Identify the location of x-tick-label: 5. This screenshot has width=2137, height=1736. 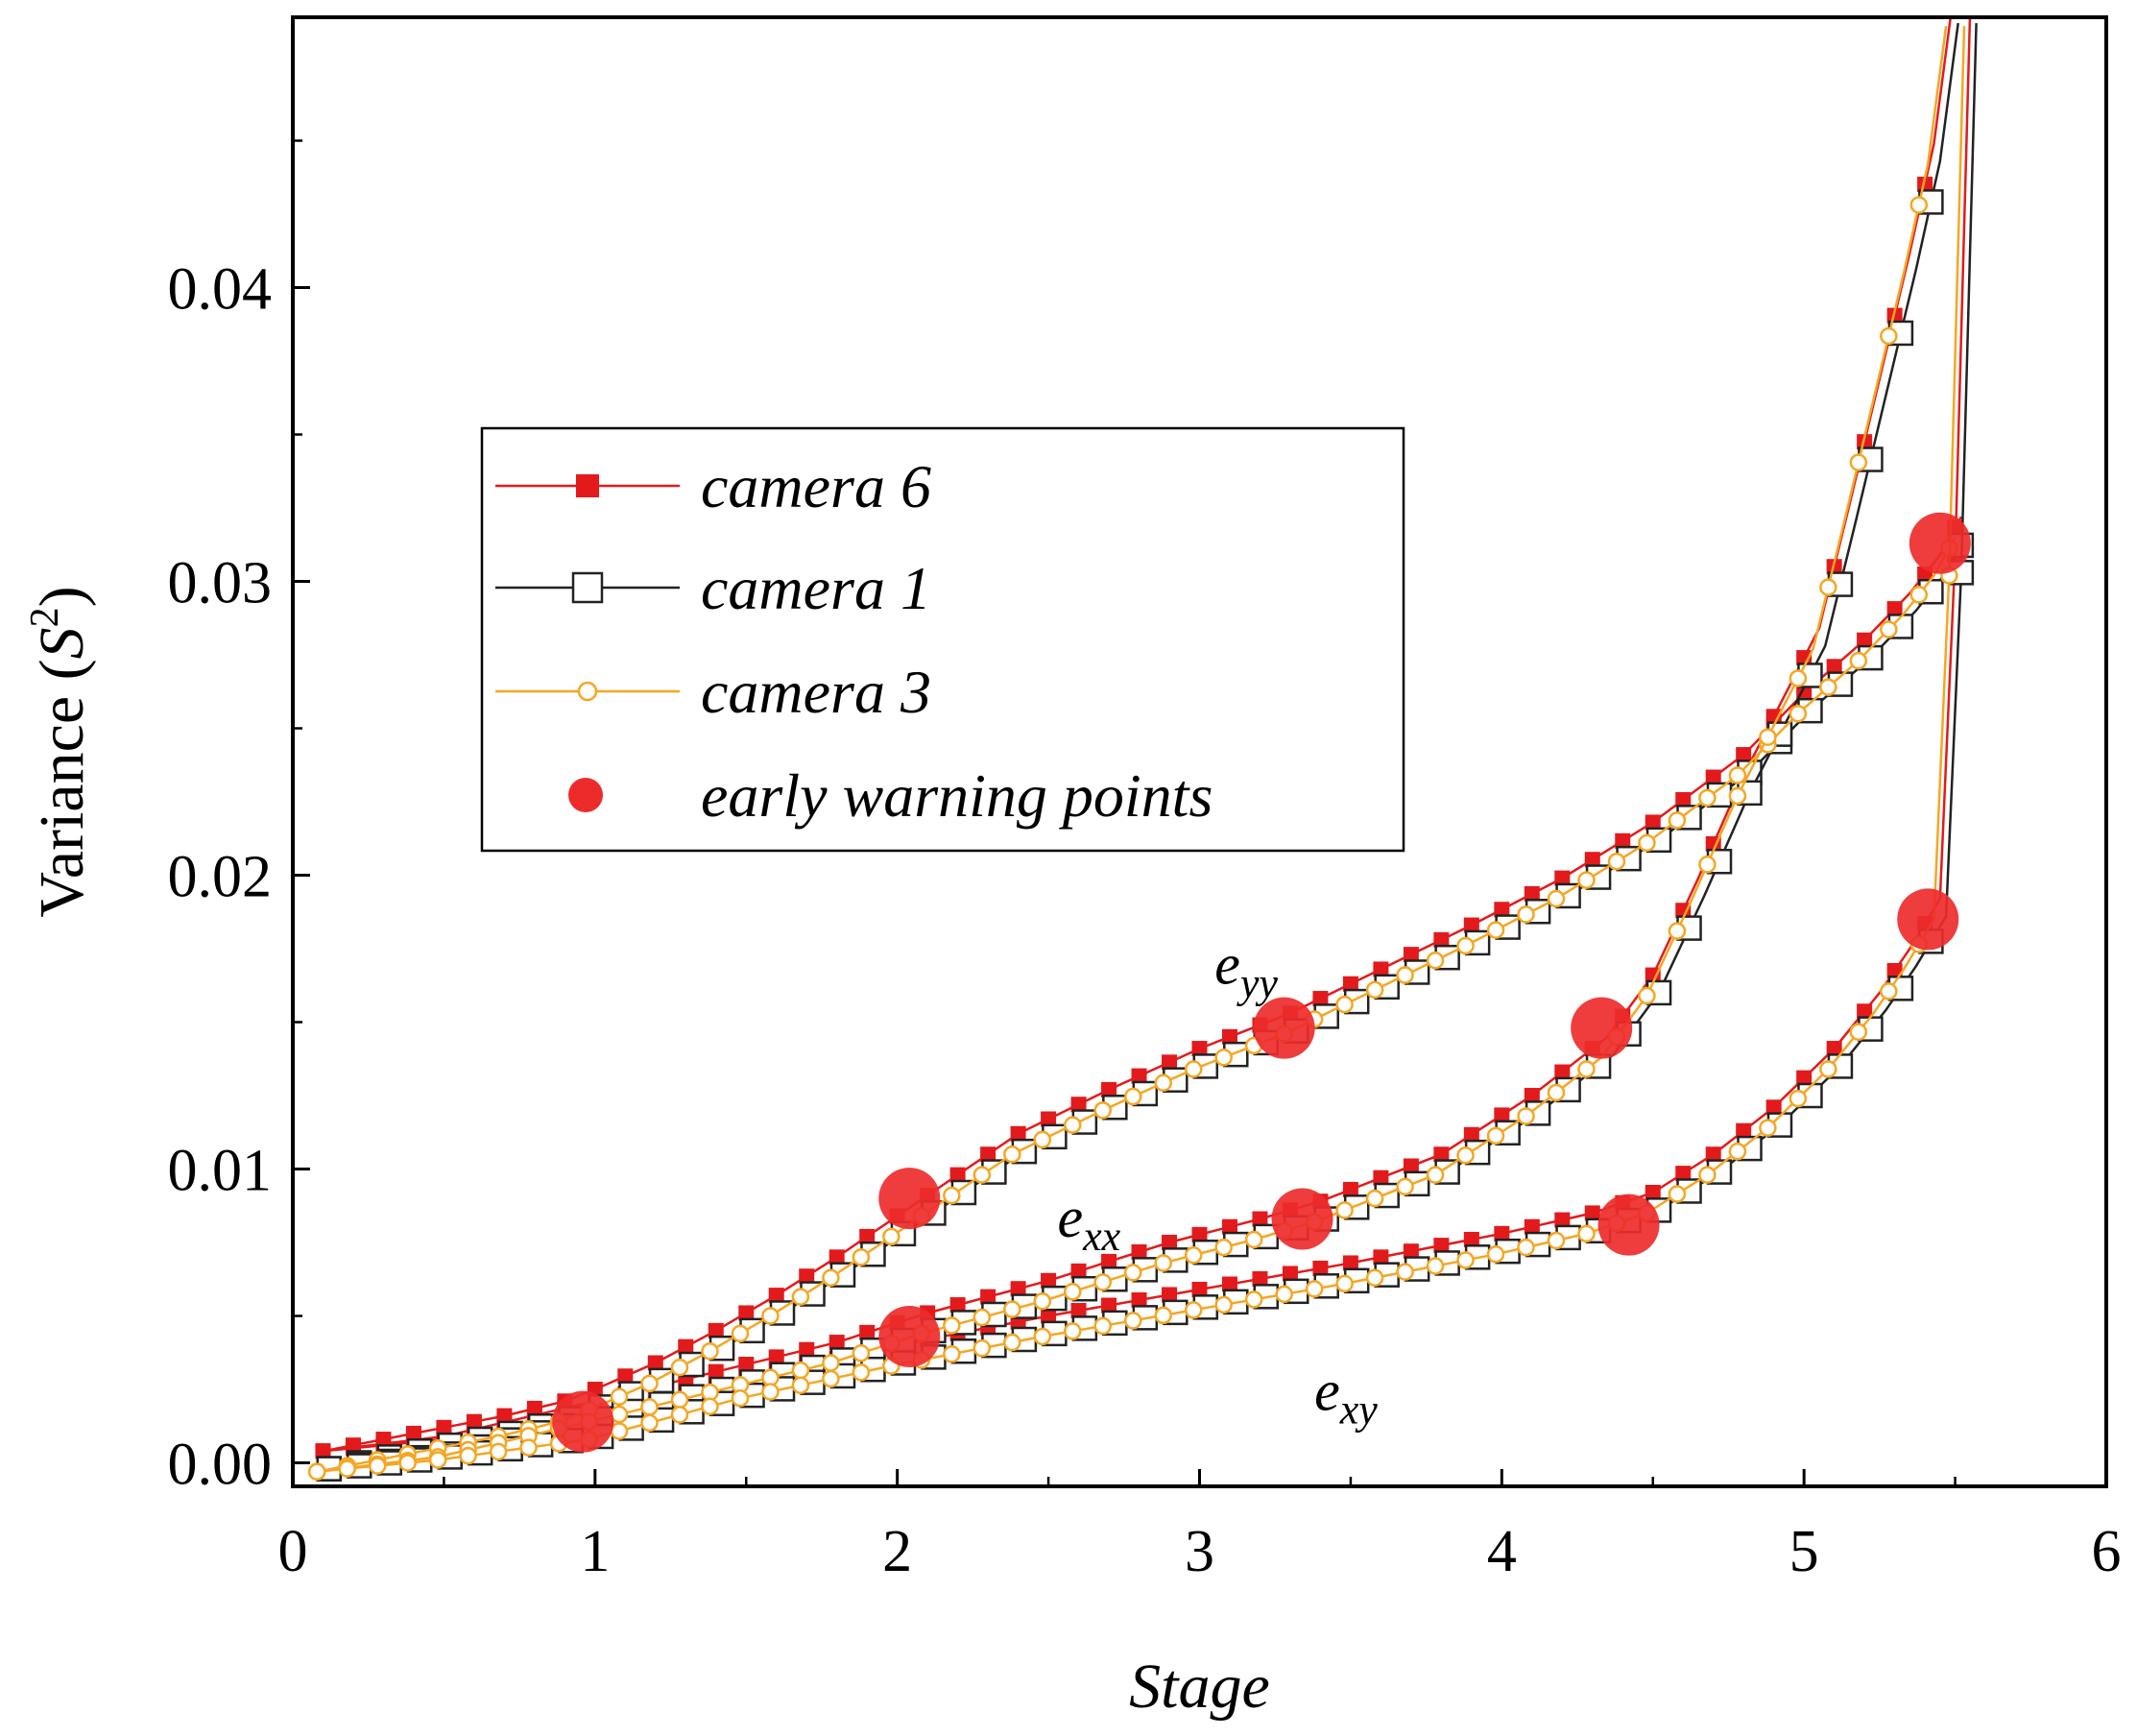
(1804, 1551).